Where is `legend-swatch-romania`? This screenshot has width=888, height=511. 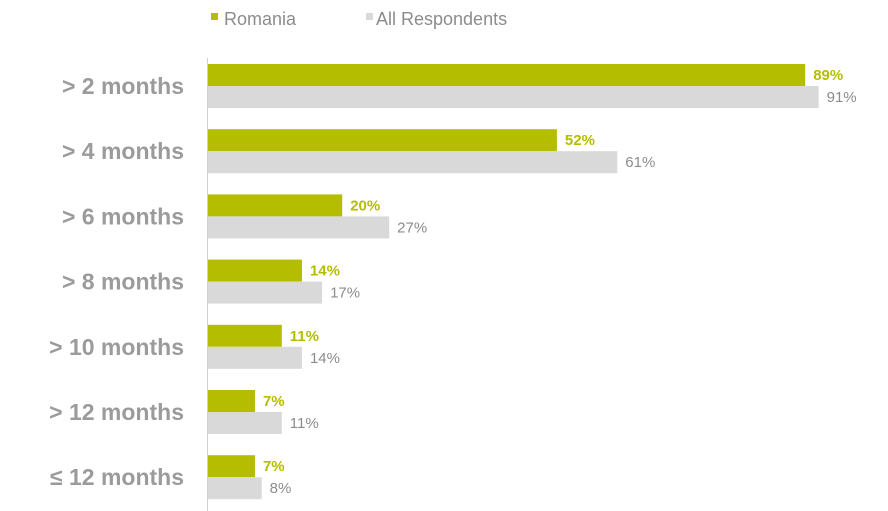
legend-swatch-romania is located at coordinates (214, 16).